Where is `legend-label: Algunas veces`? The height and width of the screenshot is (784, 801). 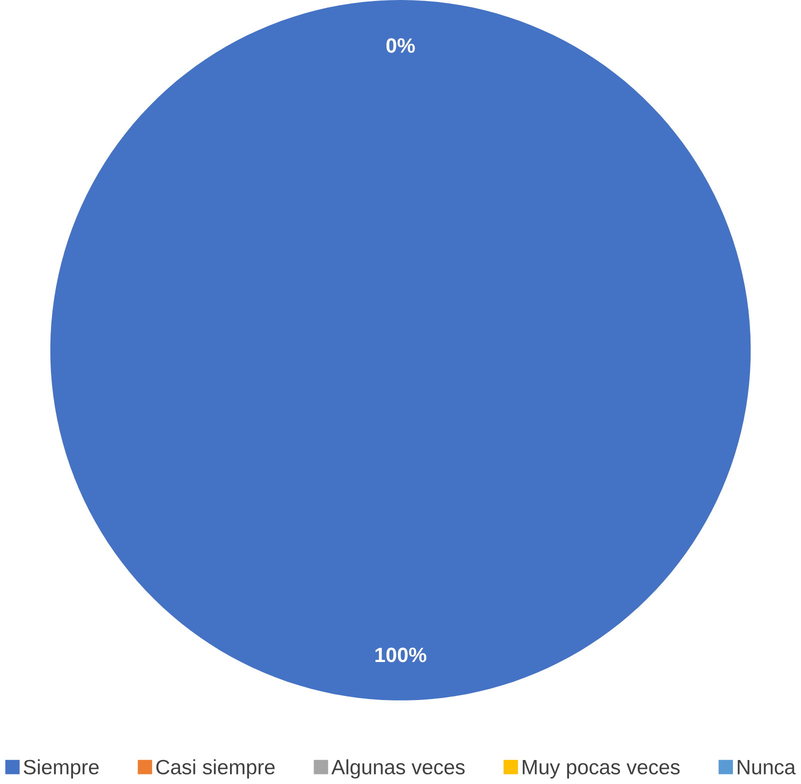 legend-label: Algunas veces is located at coordinates (398, 769).